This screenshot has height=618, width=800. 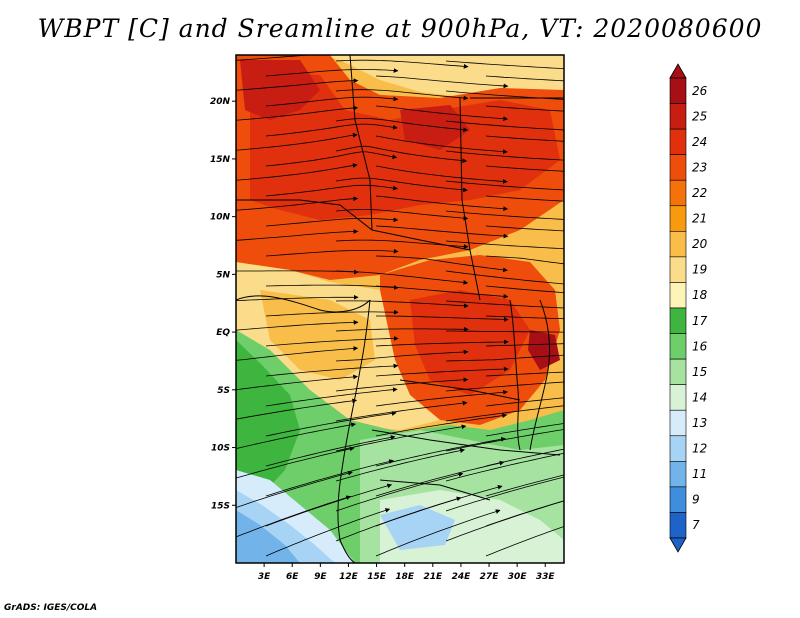 What do you see at coordinates (405, 577) in the screenshot?
I see `lon-tick-label: 18E` at bounding box center [405, 577].